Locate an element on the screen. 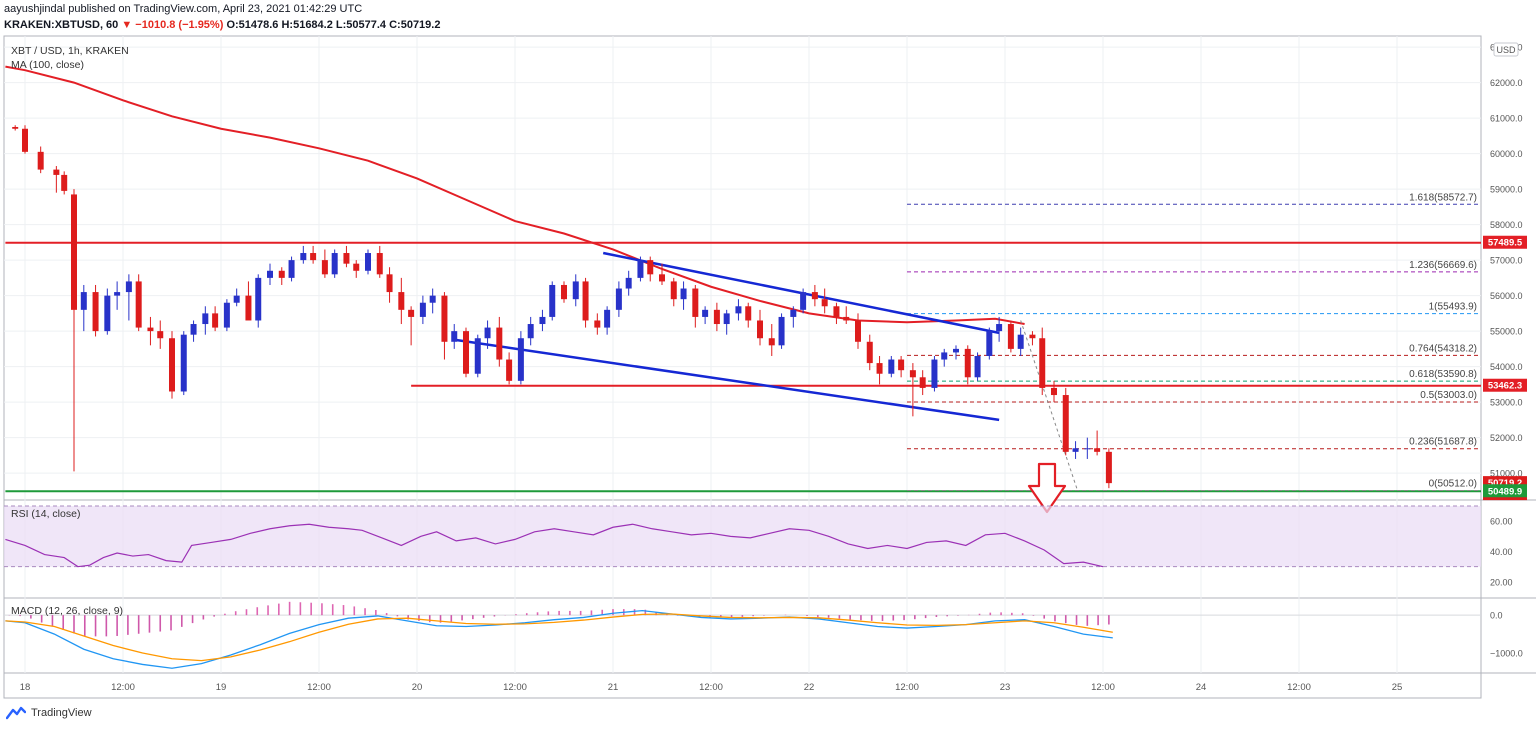 This screenshot has height=729, width=1536. macd-legend: MACD (12, 26, close, 9) is located at coordinates (67, 611).